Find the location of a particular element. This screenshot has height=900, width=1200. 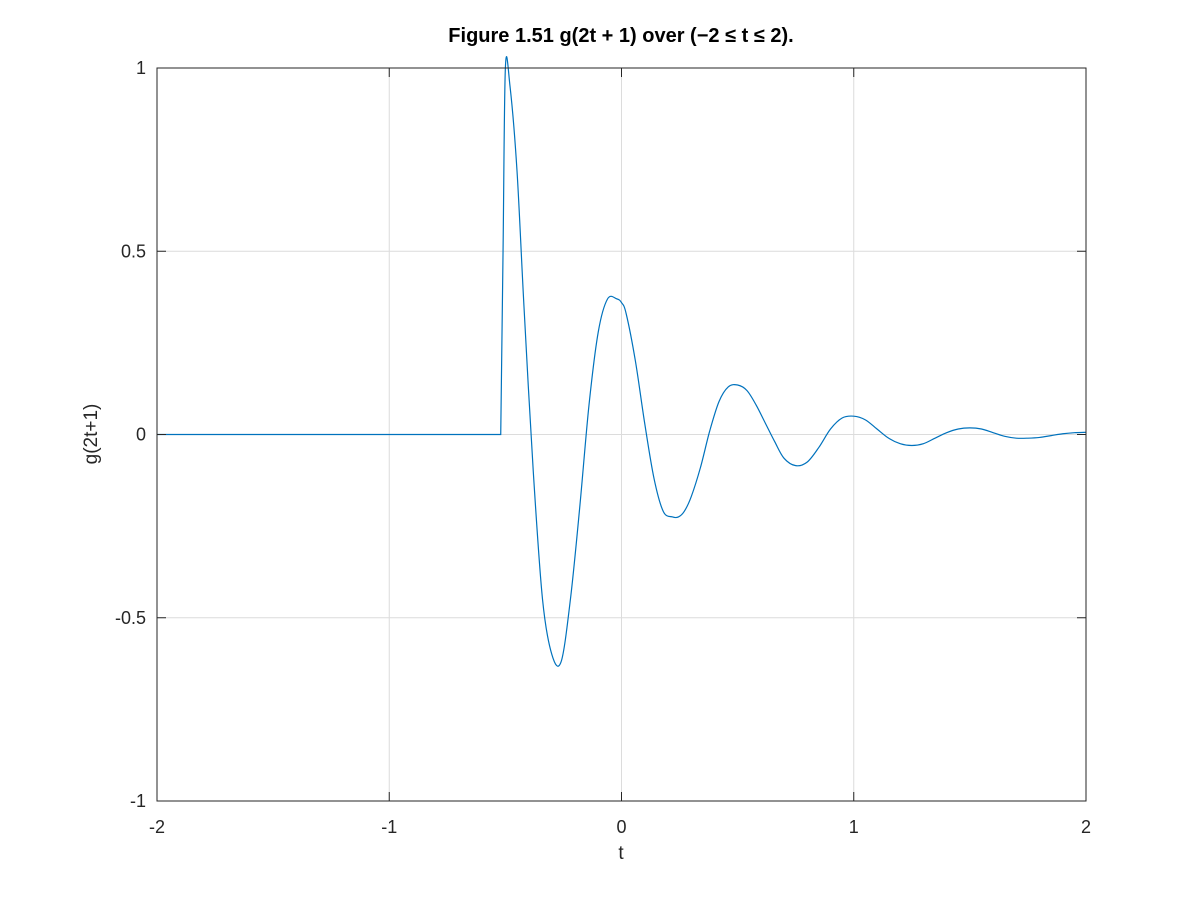

y-tick-label: 0.5 is located at coordinates (133, 251).